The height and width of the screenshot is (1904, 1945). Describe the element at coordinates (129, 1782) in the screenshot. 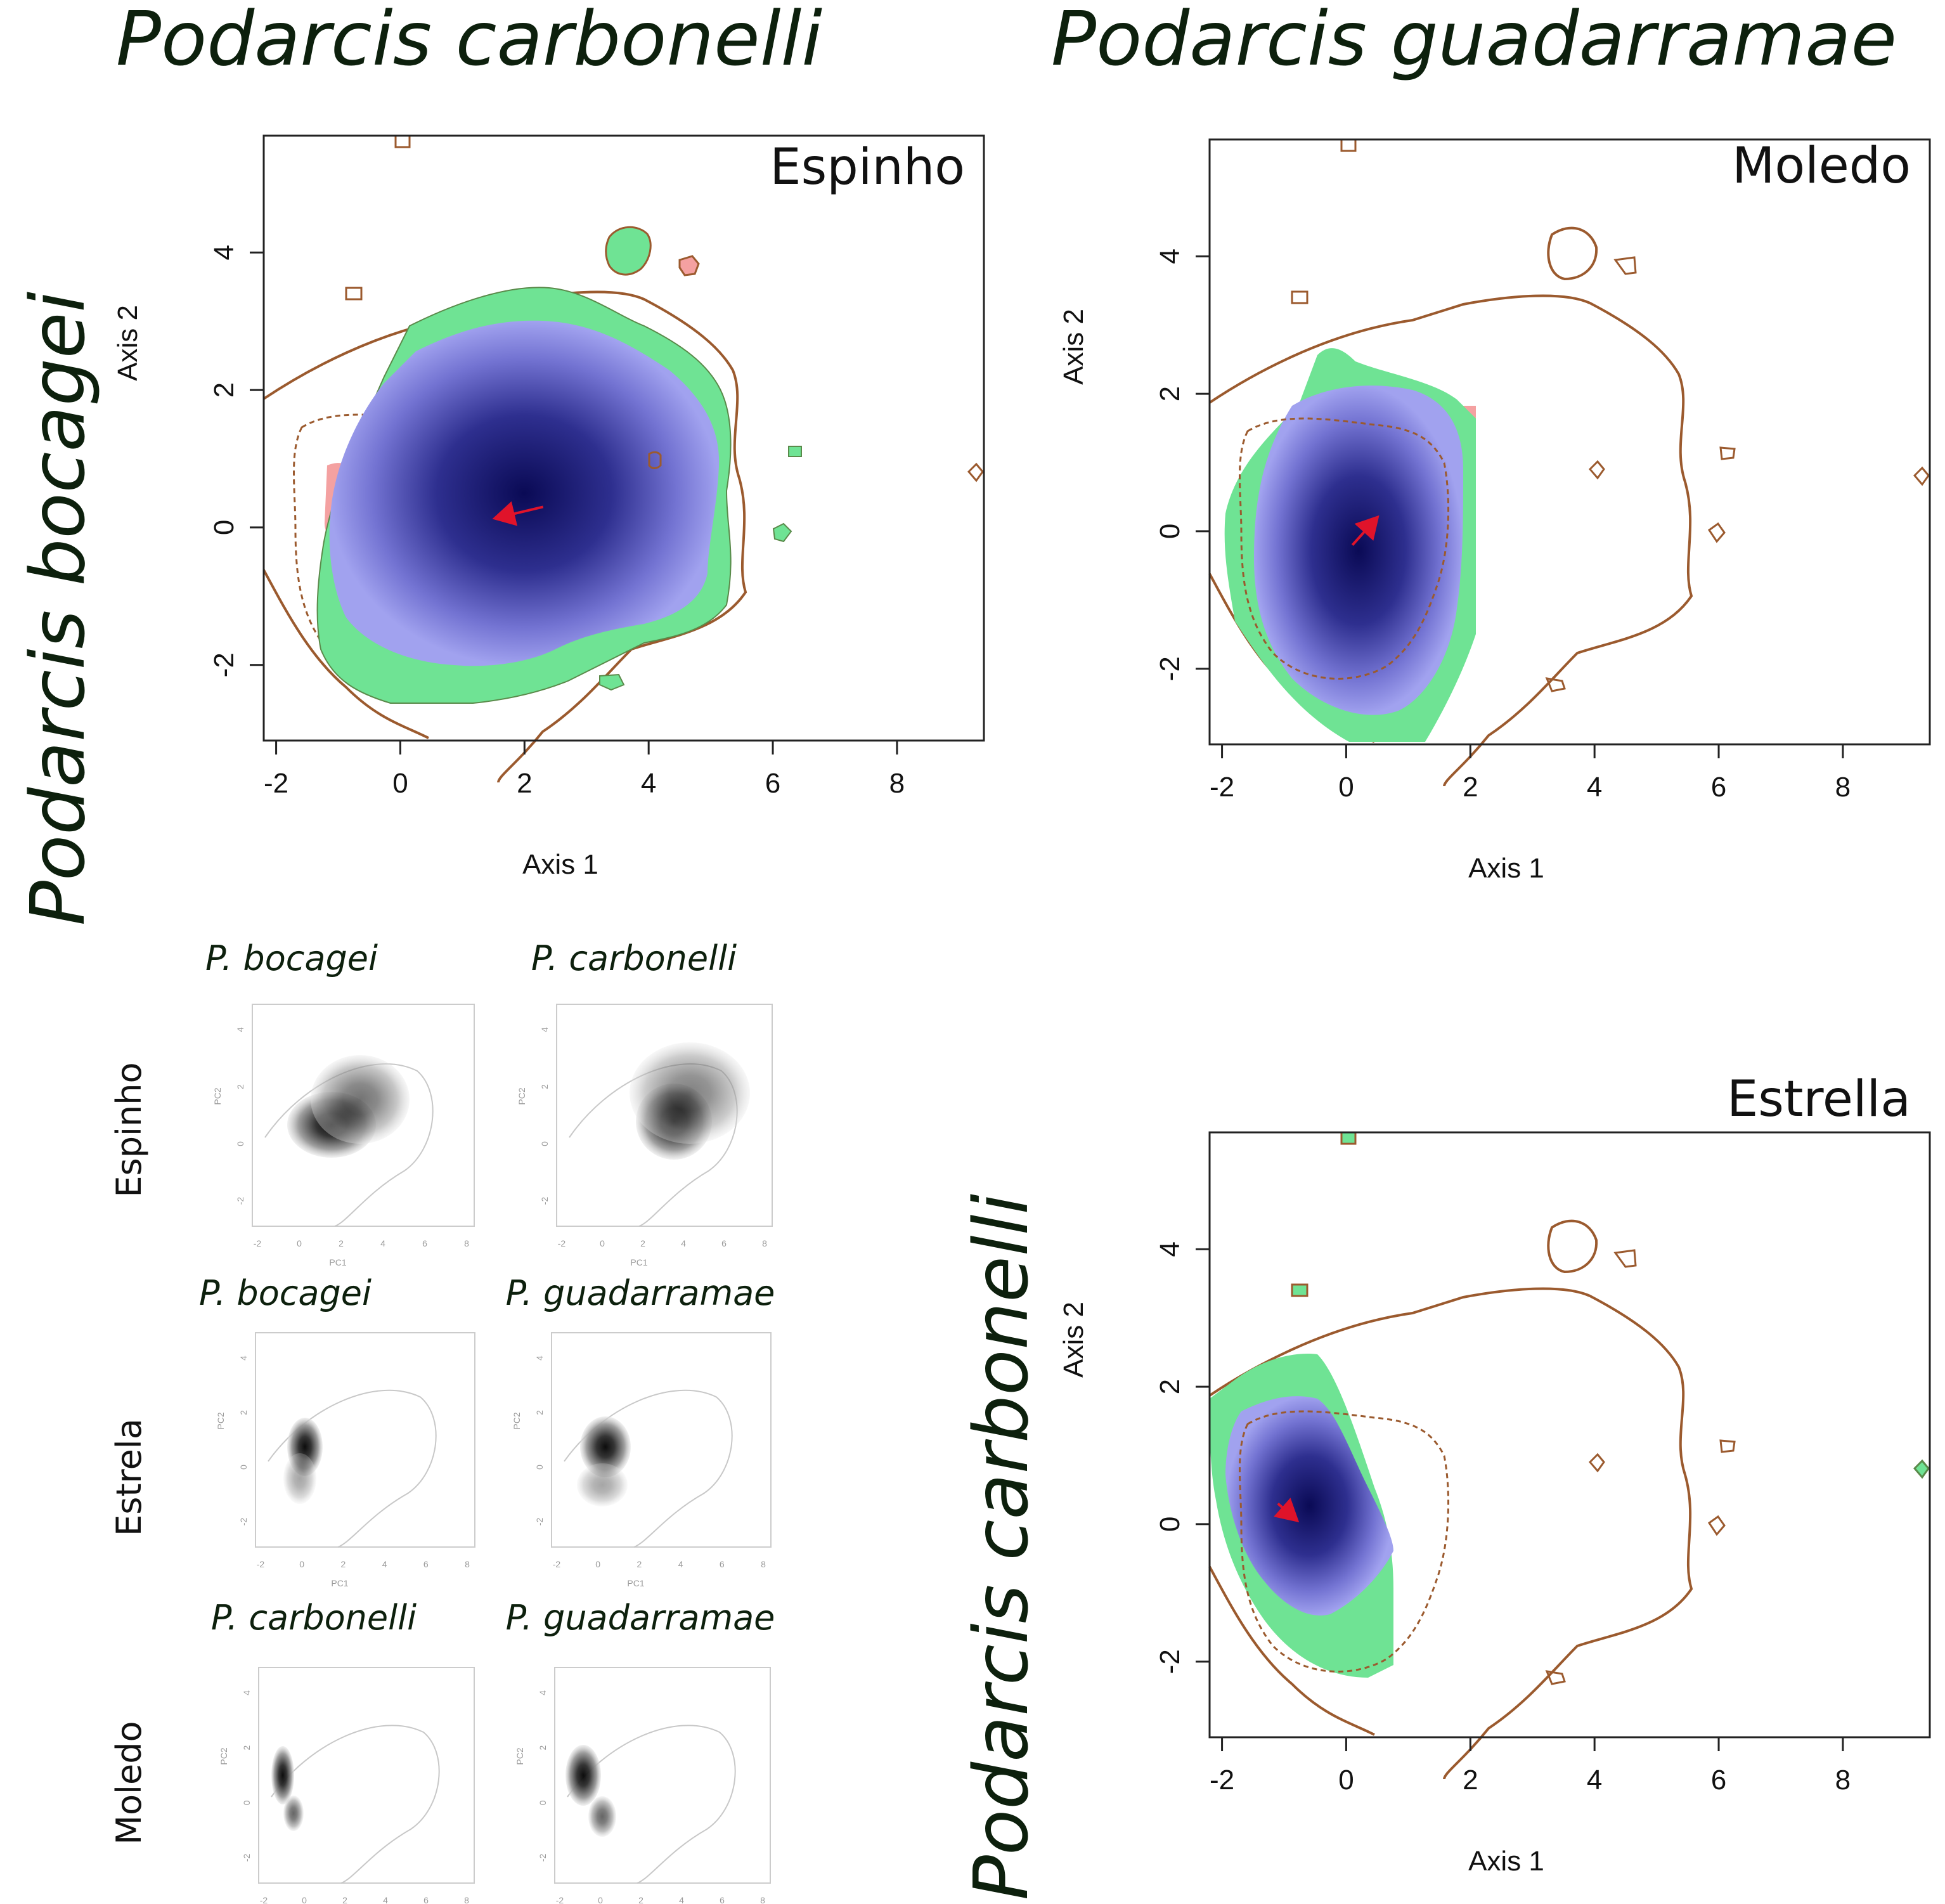

I see `mini-site-label: Moledo` at that location.